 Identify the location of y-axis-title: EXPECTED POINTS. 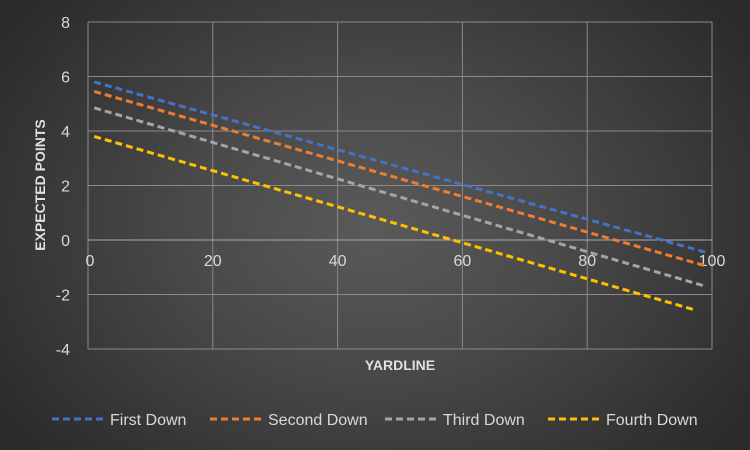
(40, 184).